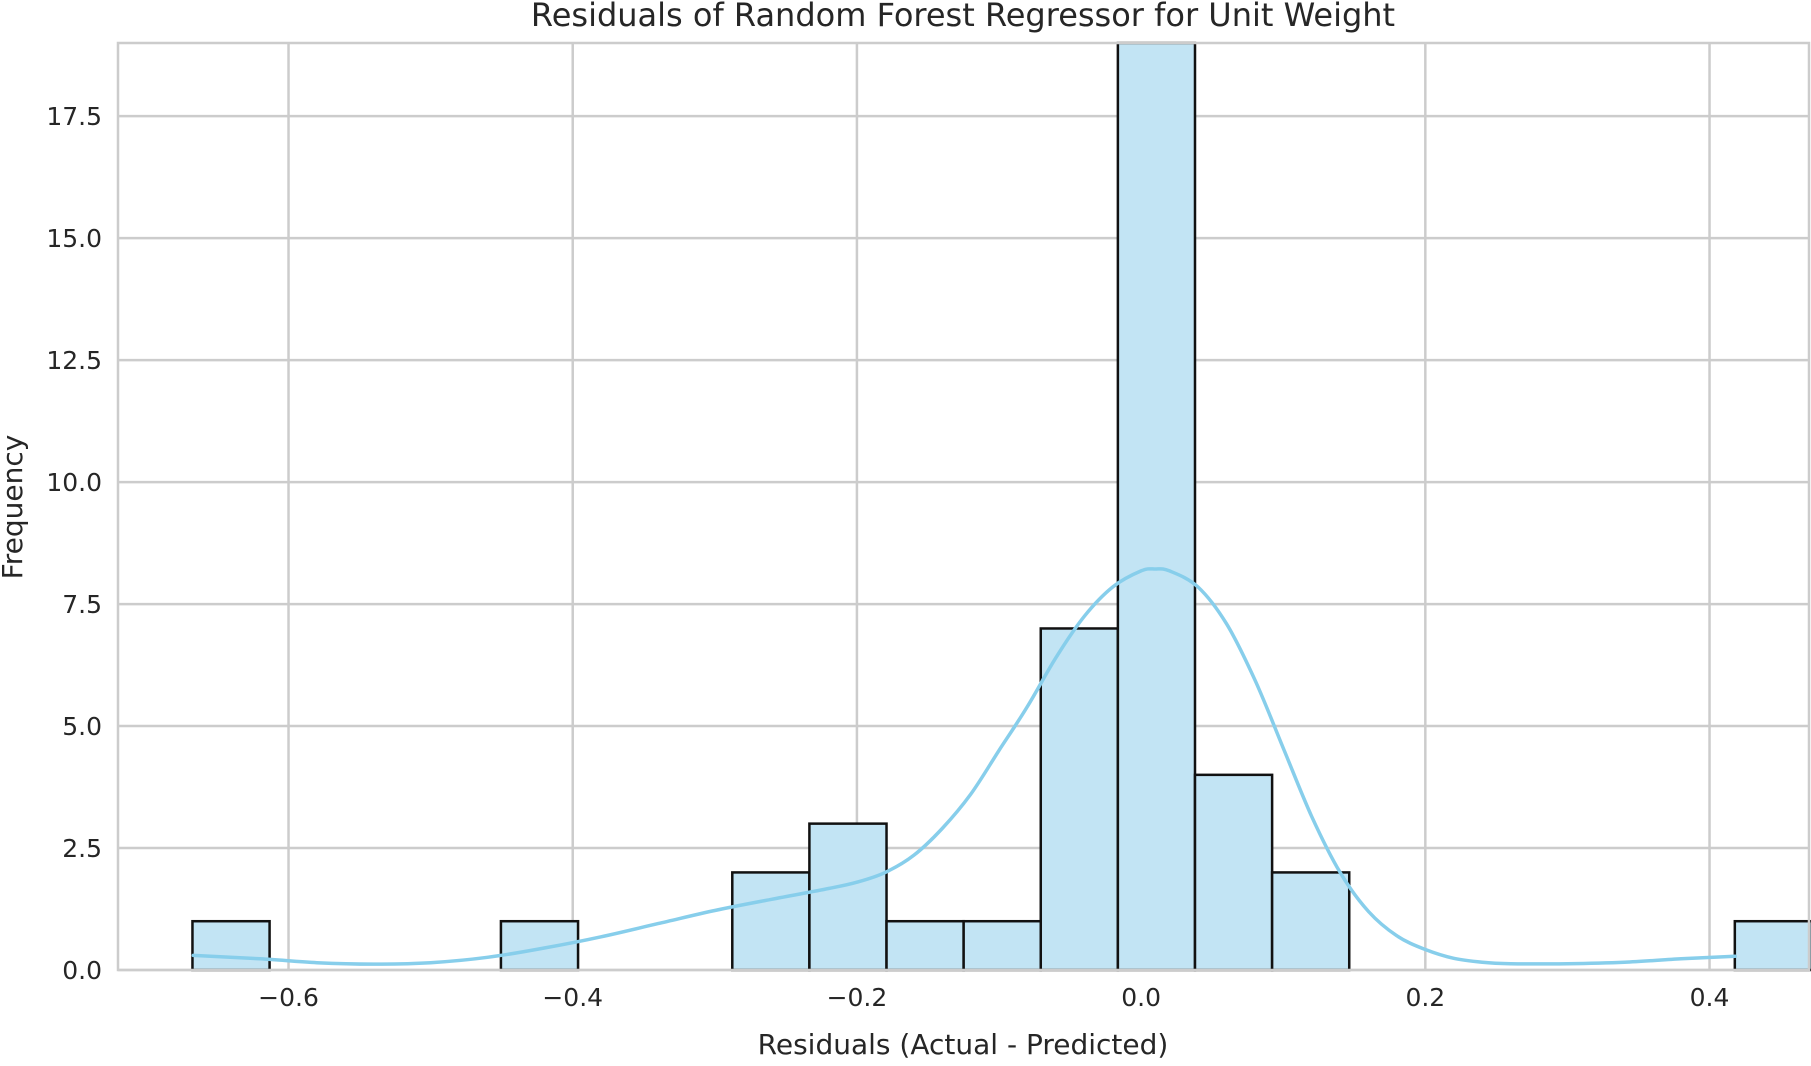 The width and height of the screenshot is (1811, 1066). I want to click on x-tick-label: −0.6, so click(288, 997).